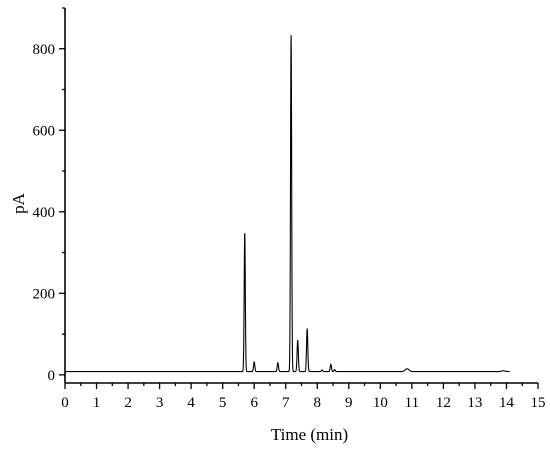  Describe the element at coordinates (443, 403) in the screenshot. I see `x-tick-label: 12` at that location.